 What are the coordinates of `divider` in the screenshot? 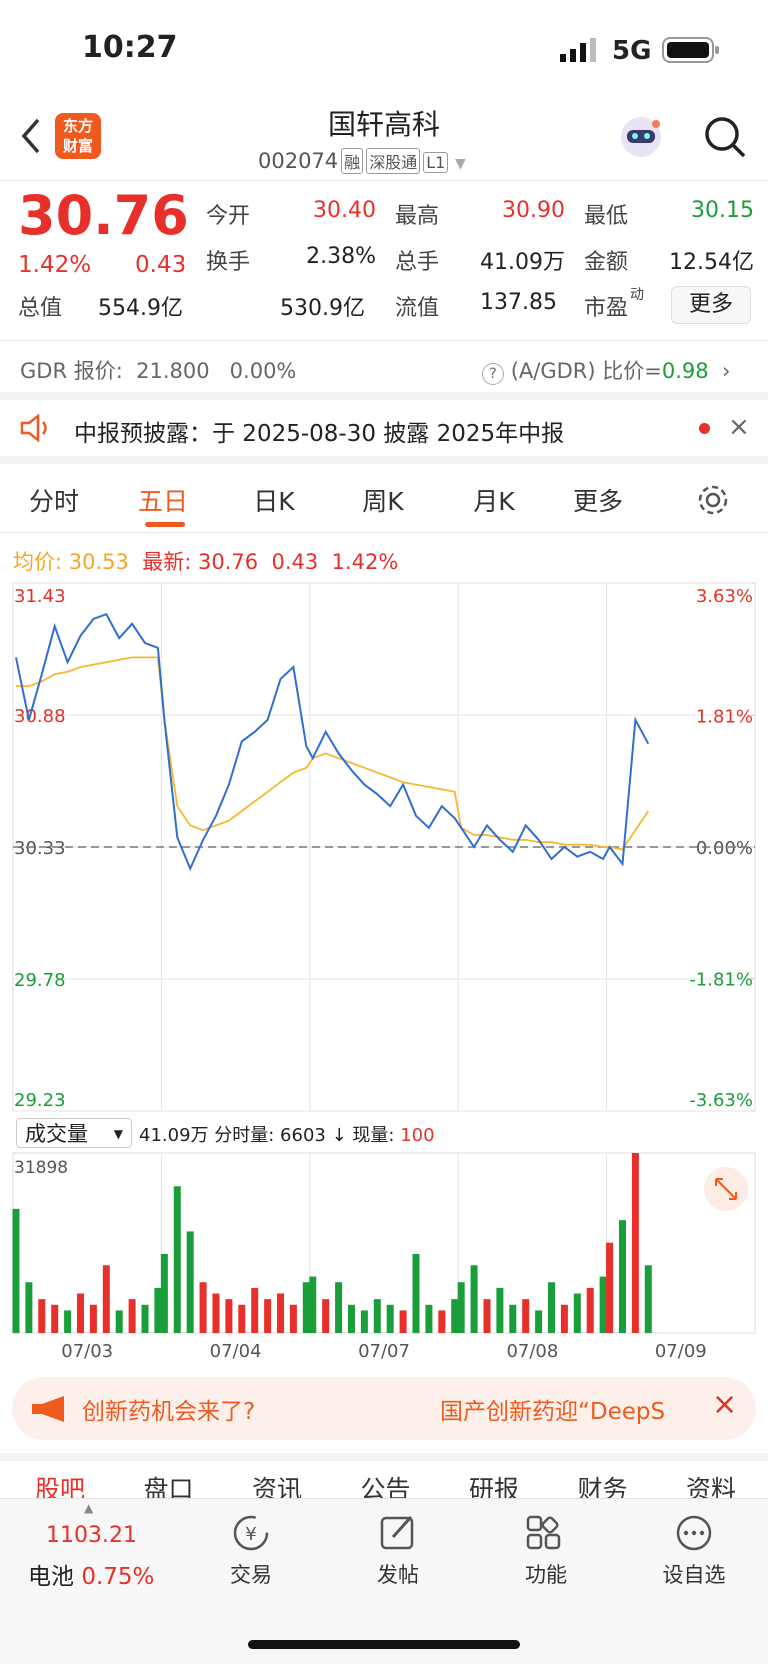 It's located at (384, 1457).